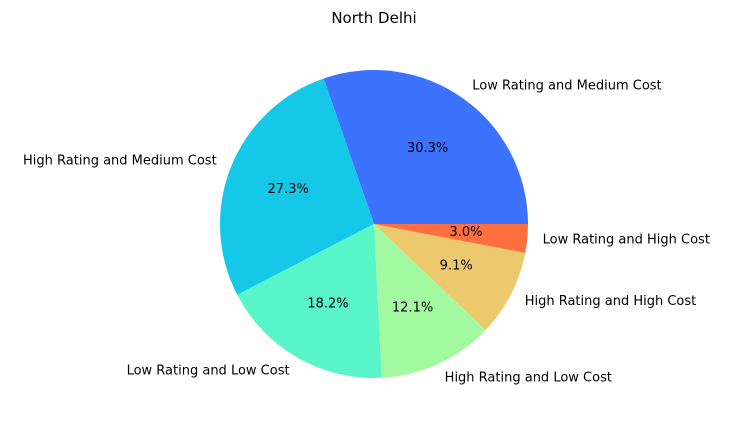  Describe the element at coordinates (373, 18) in the screenshot. I see `chart-title: North Delhi` at that location.